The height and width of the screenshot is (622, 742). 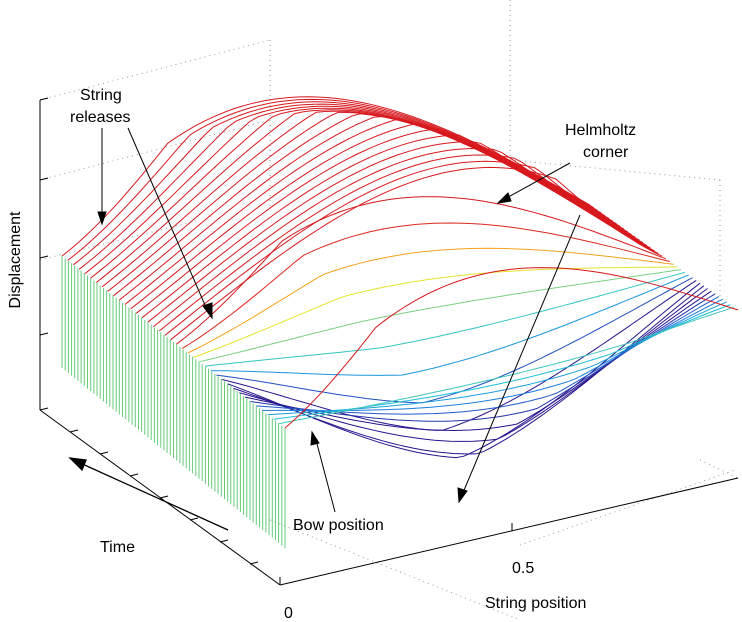 I want to click on annotation-string-releases: String releases, so click(x=141, y=203).